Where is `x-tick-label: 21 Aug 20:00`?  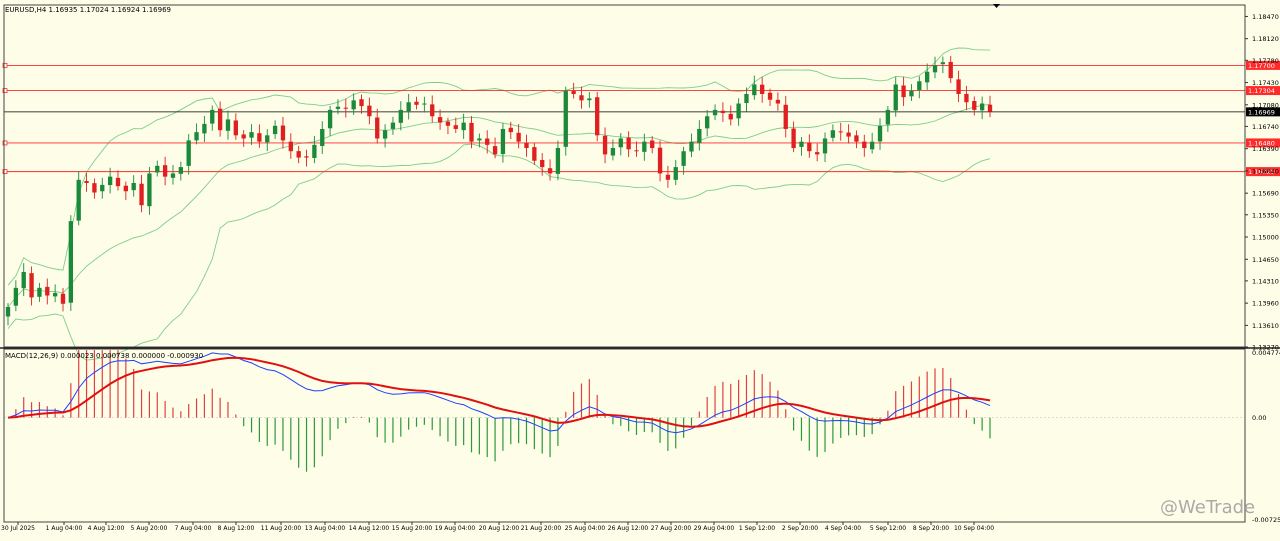
x-tick-label: 21 Aug 20:00 is located at coordinates (541, 528).